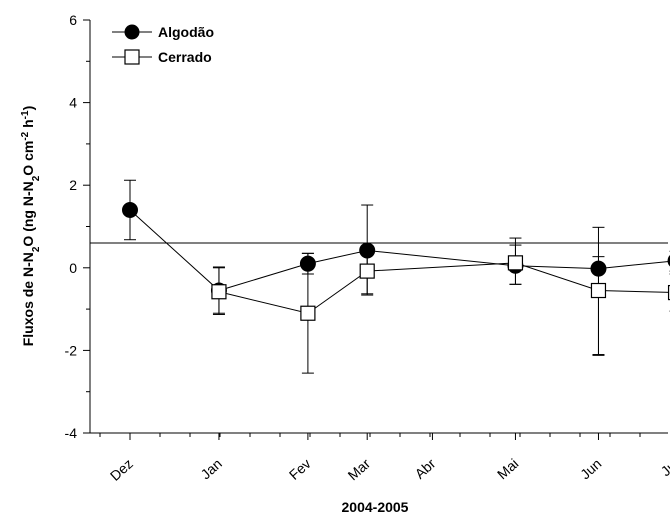 The height and width of the screenshot is (519, 670). What do you see at coordinates (25, 135) in the screenshot?
I see `y-axis-title-part: -2` at bounding box center [25, 135].